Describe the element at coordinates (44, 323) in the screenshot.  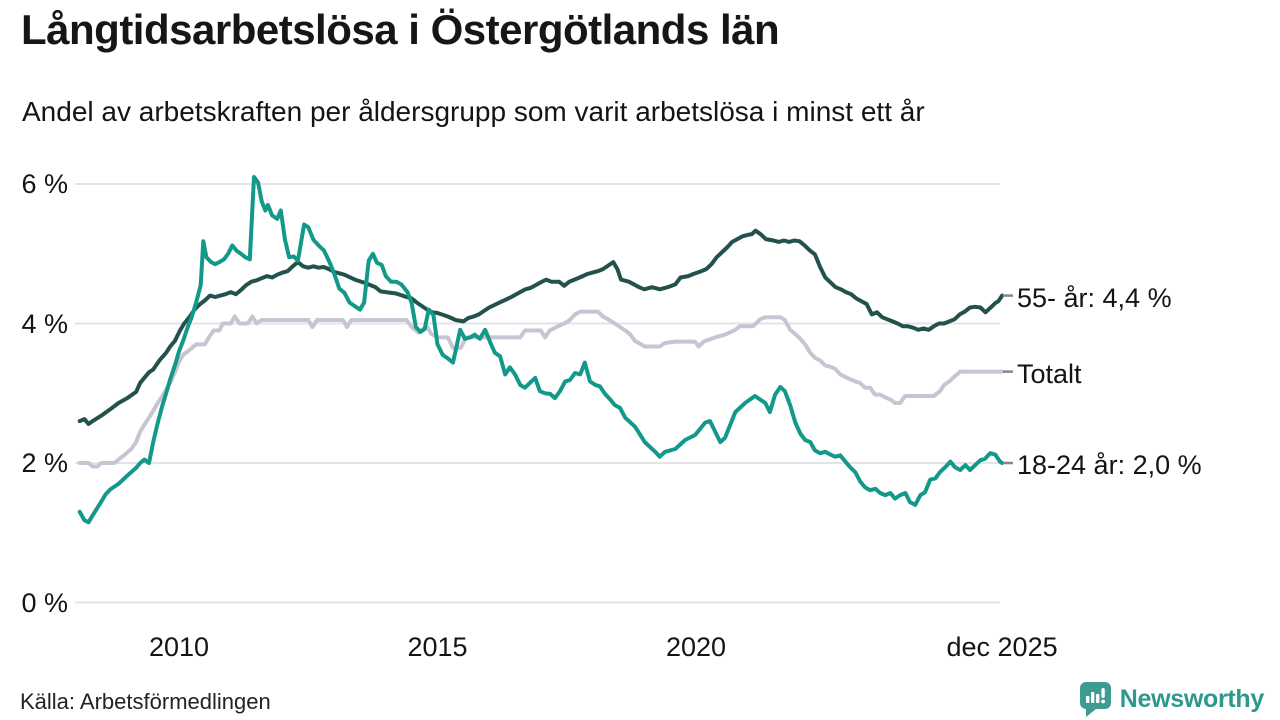
I see `y-axis-tick-4: 4 %` at that location.